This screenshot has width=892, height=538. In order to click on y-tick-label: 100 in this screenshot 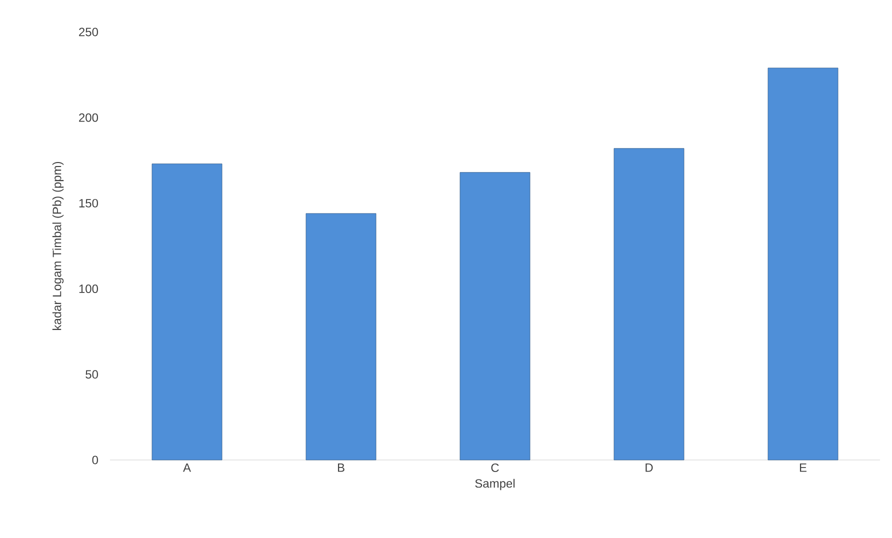, I will do `click(88, 289)`.